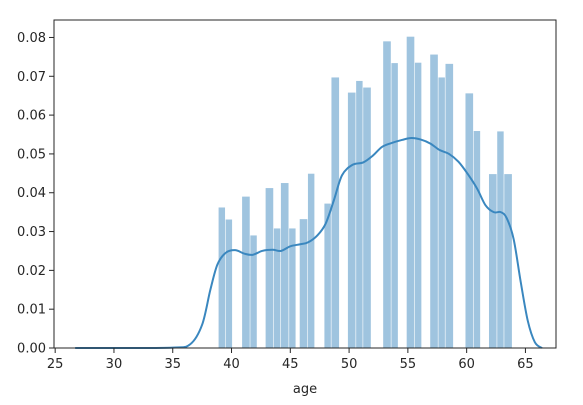 This screenshot has height=405, width=583. I want to click on x-tick-label: 35, so click(172, 364).